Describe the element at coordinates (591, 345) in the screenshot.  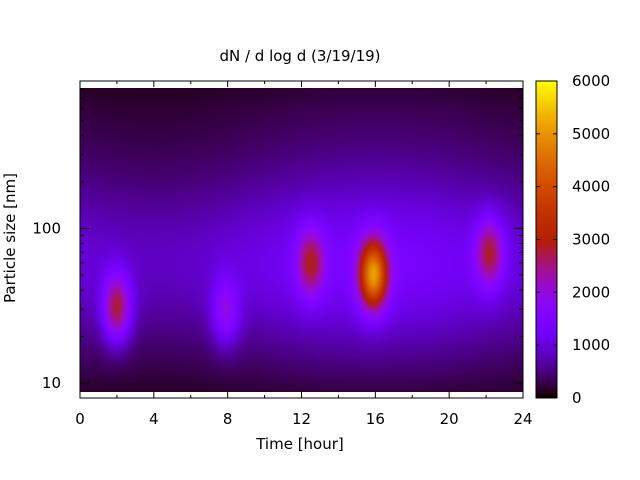
I see `colorbar-tick-label: 1000` at that location.